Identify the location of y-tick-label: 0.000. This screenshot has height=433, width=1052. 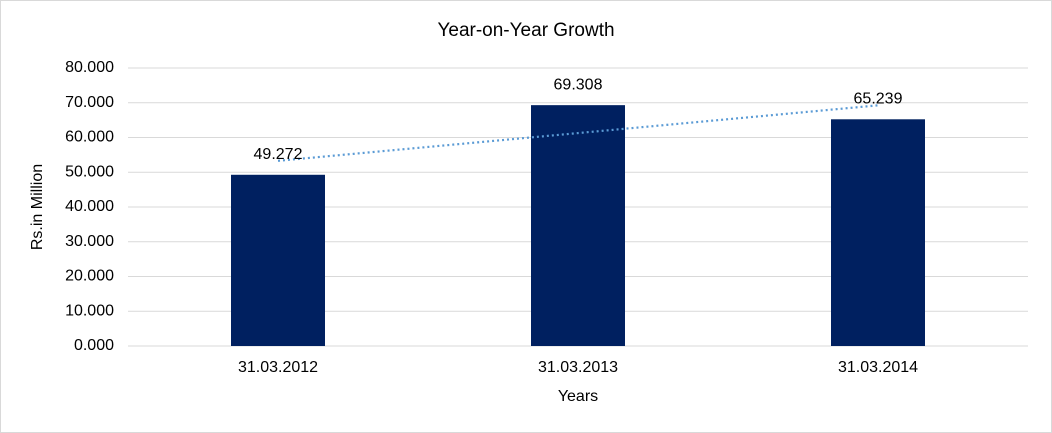
(94, 345).